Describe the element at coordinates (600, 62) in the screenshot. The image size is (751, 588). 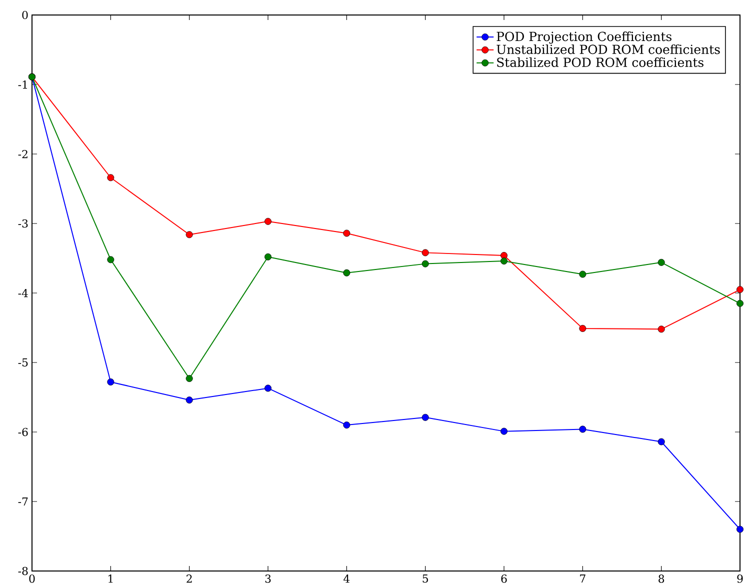
I see `legend-label: Stabilized POD ROM coefficients` at that location.